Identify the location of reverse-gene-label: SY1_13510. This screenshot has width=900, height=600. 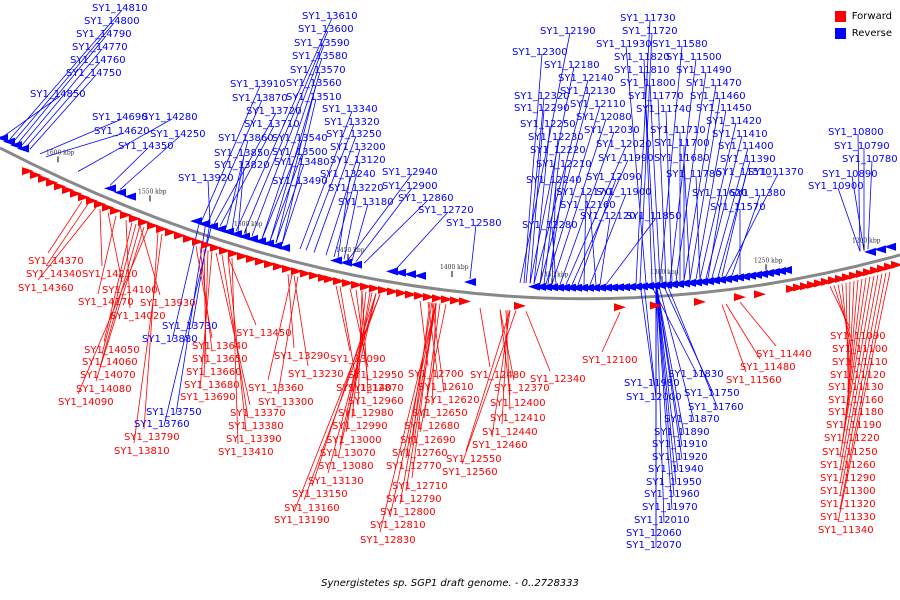
(314, 97).